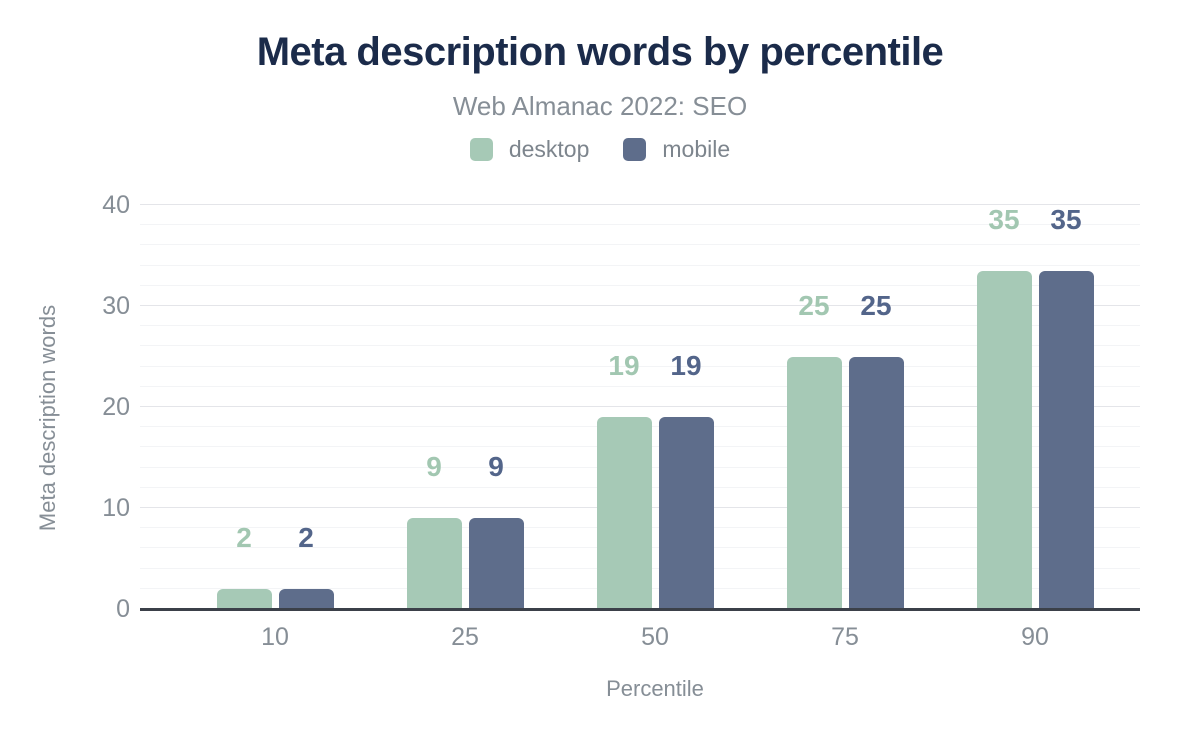 This screenshot has width=1200, height=742. I want to click on legend-item-desktop: desktop, so click(529, 149).